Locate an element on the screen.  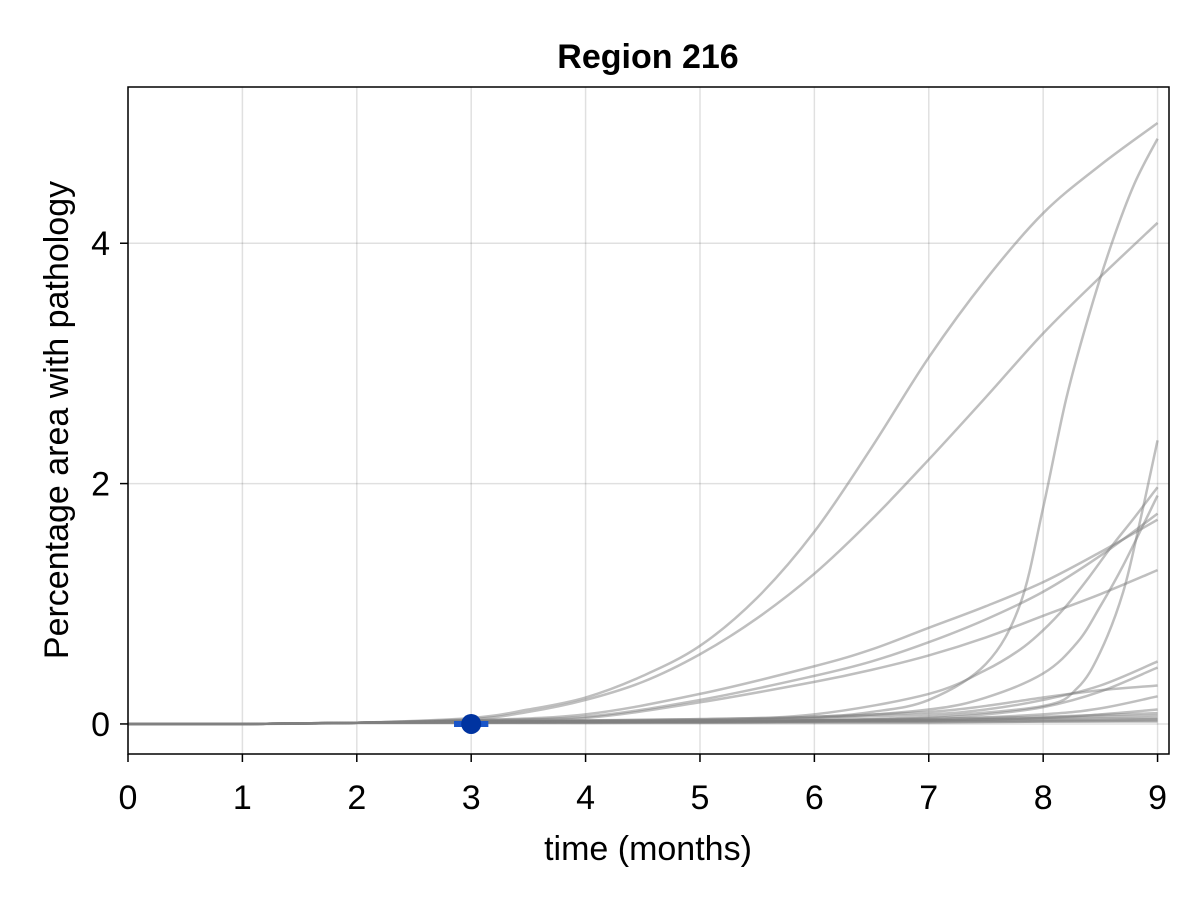
x-tick-label: 9 is located at coordinates (1157, 798).